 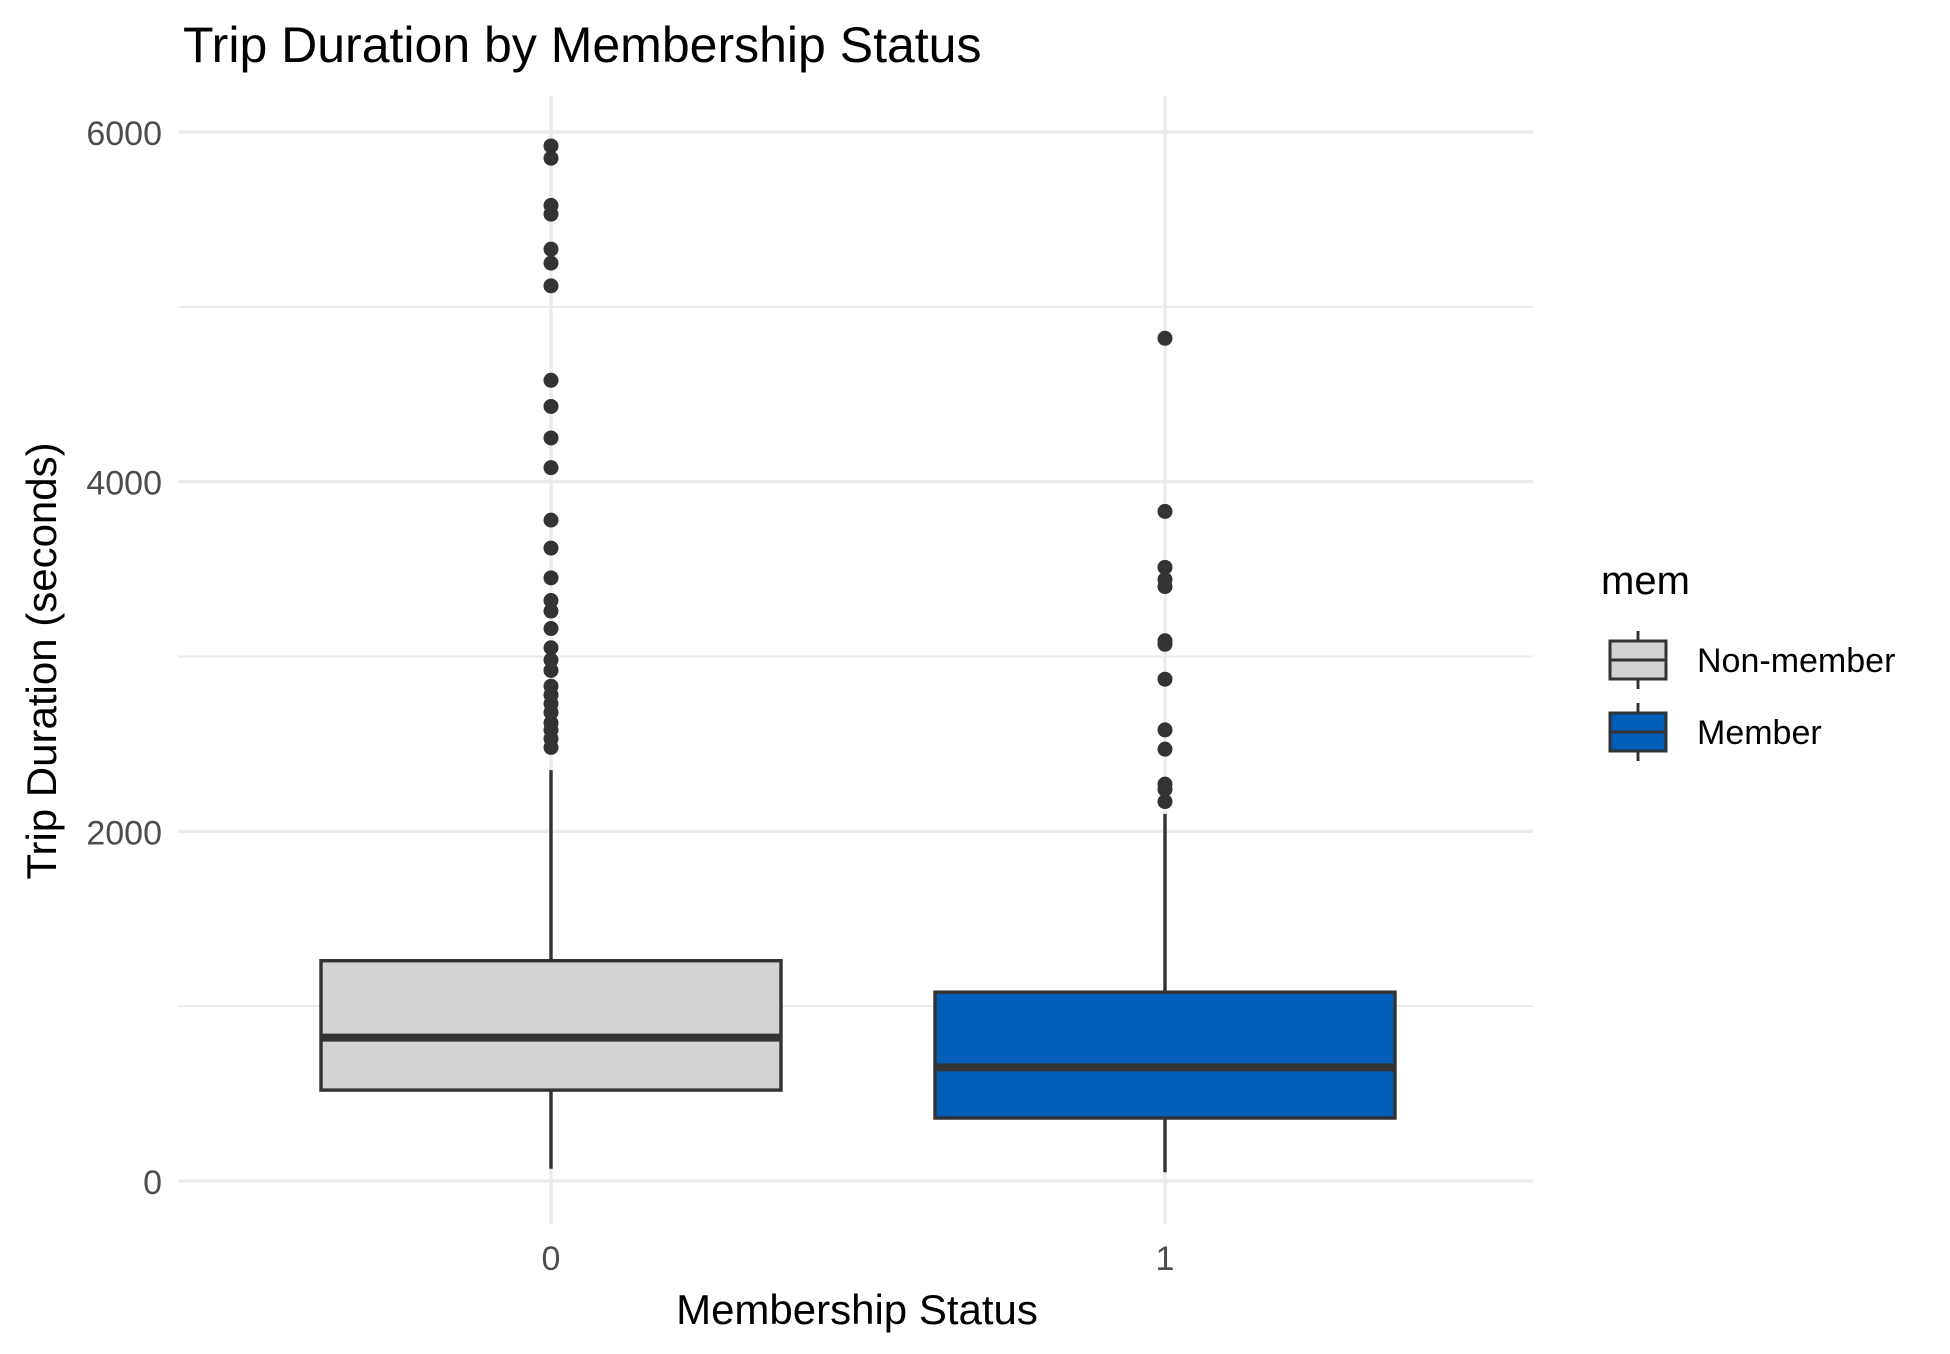 I want to click on y-tick-label: 4000, so click(x=124, y=484).